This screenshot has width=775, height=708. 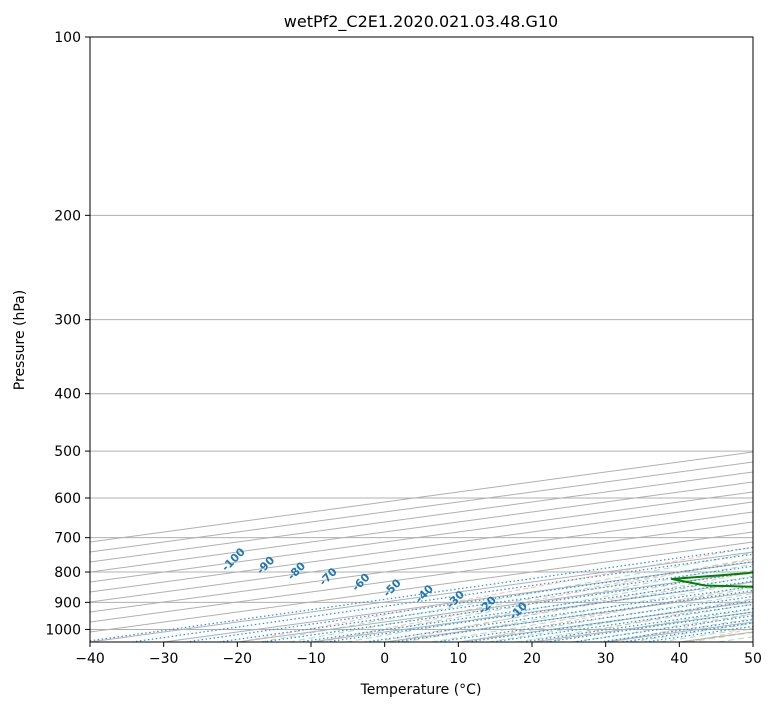 I want to click on y-tick-label: 200, so click(x=67, y=216).